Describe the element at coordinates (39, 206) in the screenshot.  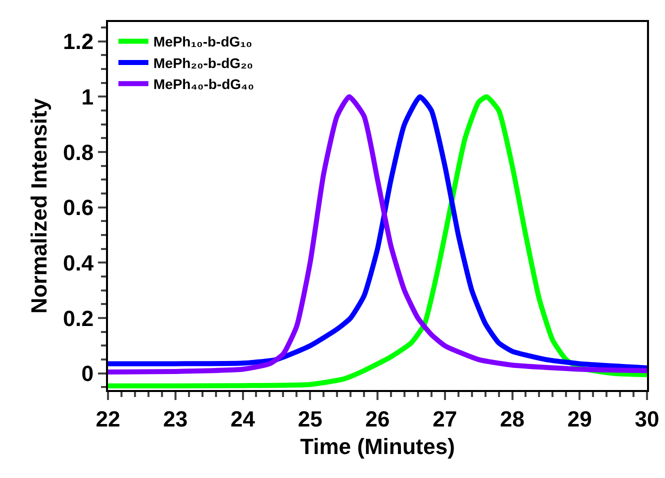
I see `y-axis-title: Normalized Intensity` at that location.